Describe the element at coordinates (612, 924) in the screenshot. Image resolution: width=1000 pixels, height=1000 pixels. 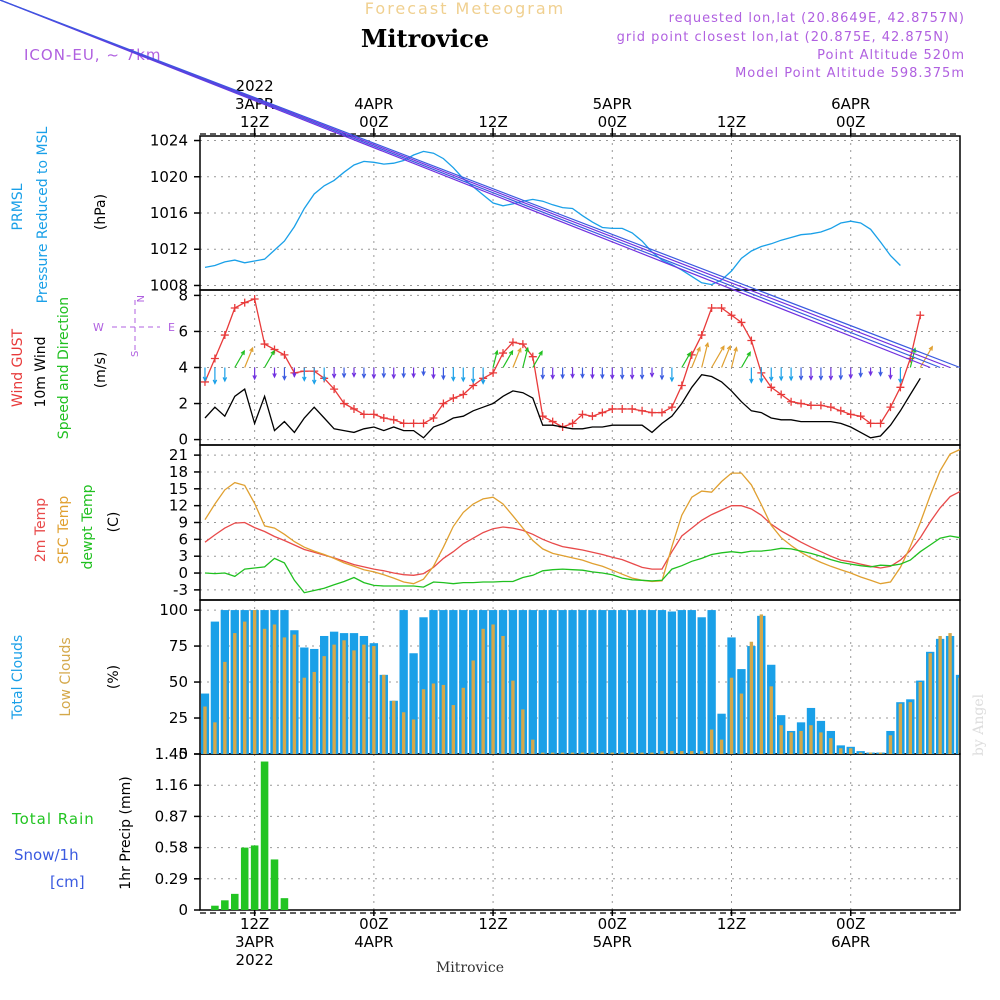
I see `bottom-tick-time: 00Z` at that location.